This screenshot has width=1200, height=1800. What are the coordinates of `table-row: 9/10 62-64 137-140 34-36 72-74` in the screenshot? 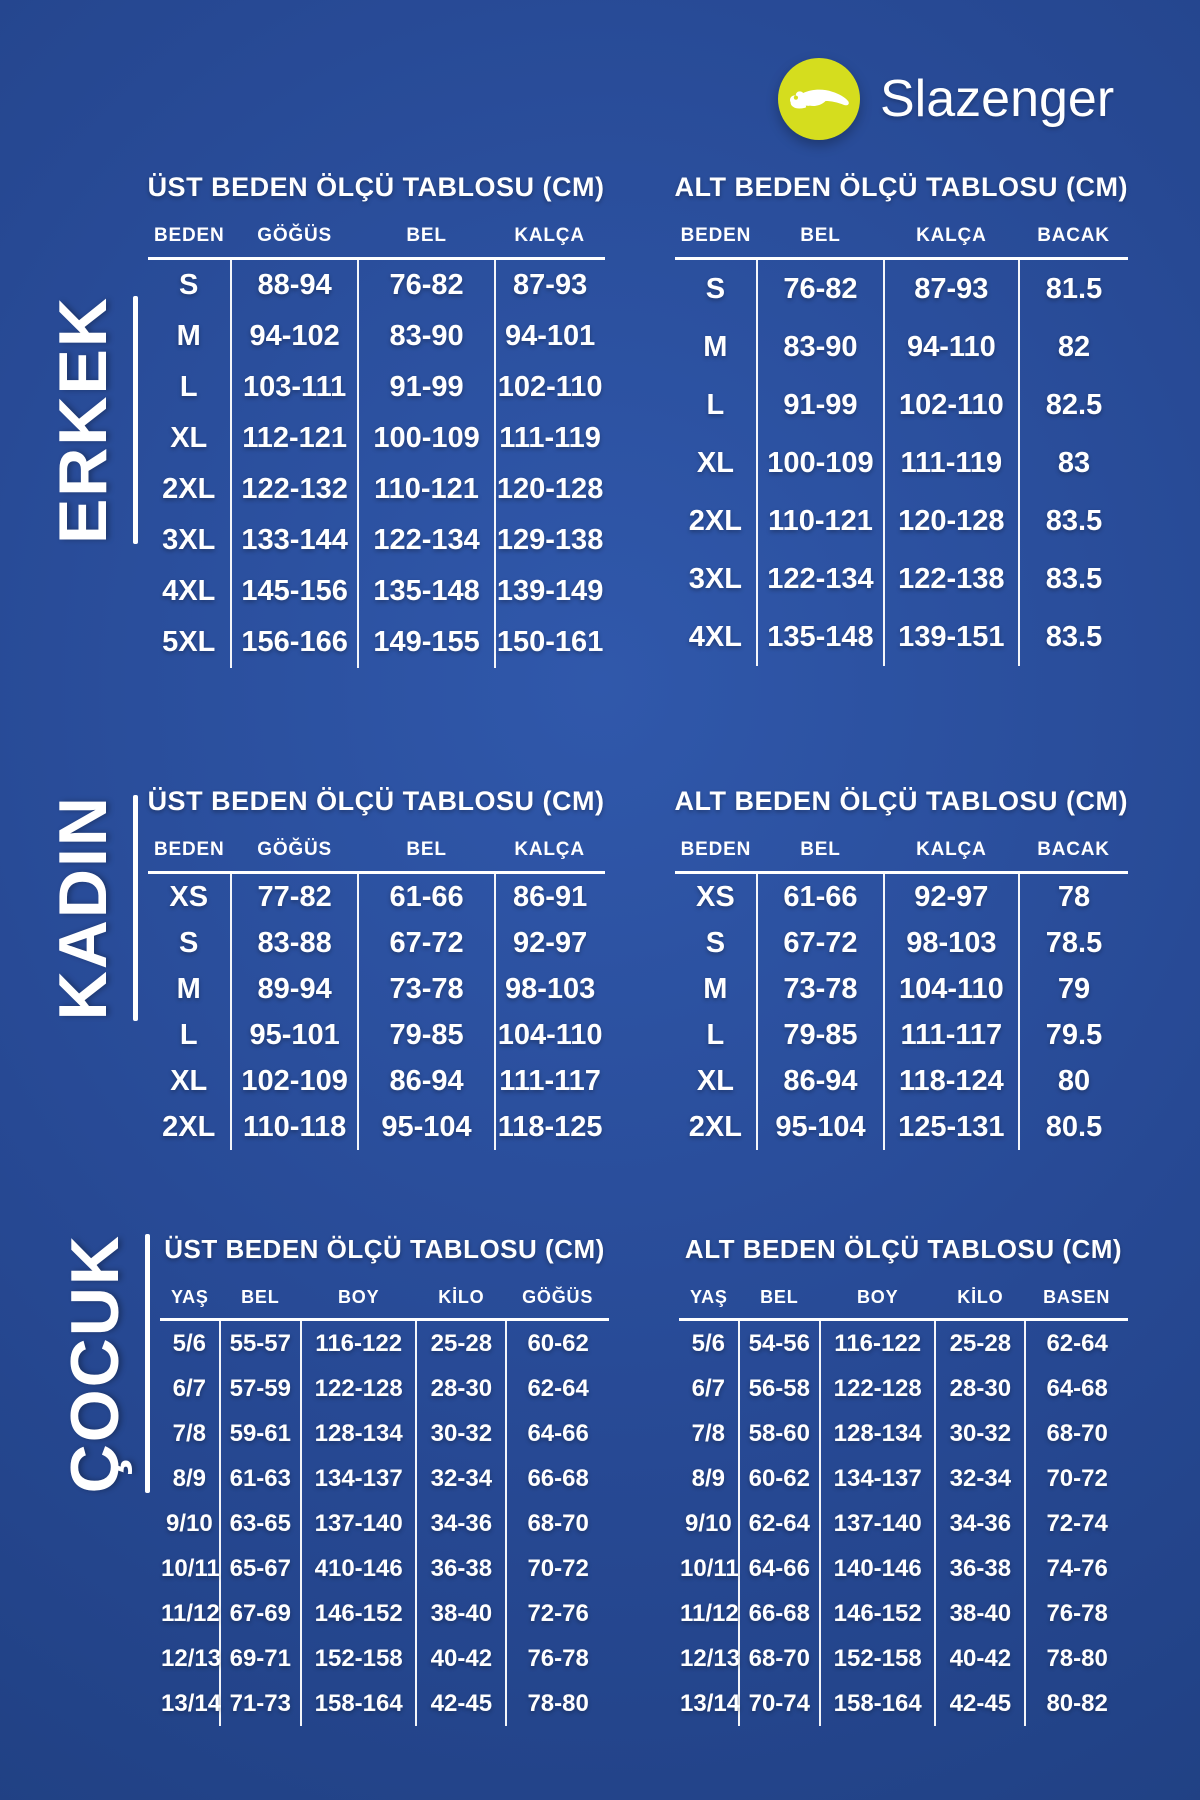 It's located at (903, 1523).